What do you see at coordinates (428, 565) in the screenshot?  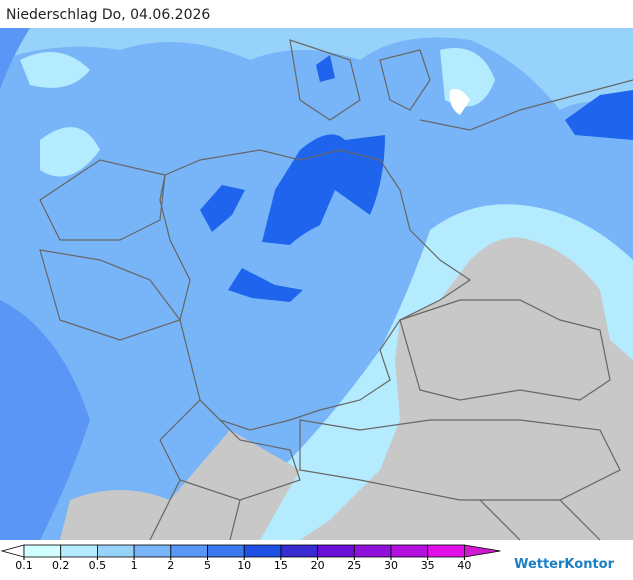 I see `legend-tick-label: 35` at bounding box center [428, 565].